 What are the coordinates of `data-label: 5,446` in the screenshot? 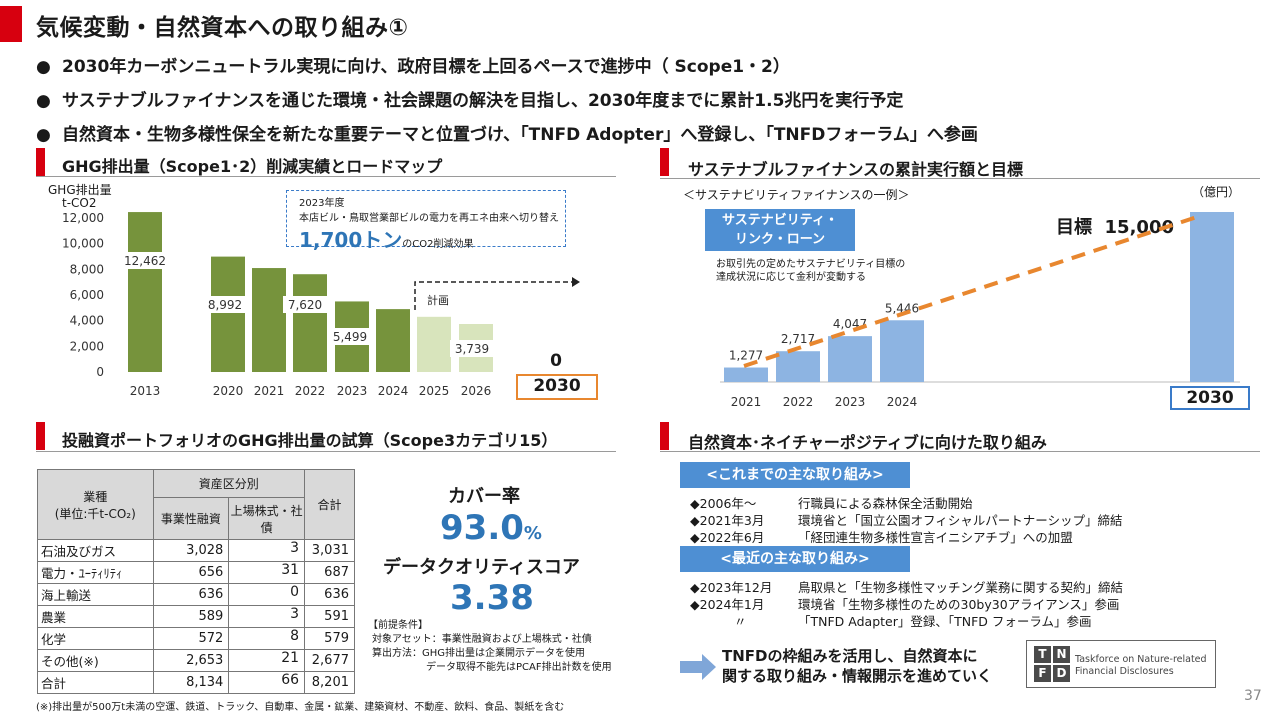 It's located at (902, 308).